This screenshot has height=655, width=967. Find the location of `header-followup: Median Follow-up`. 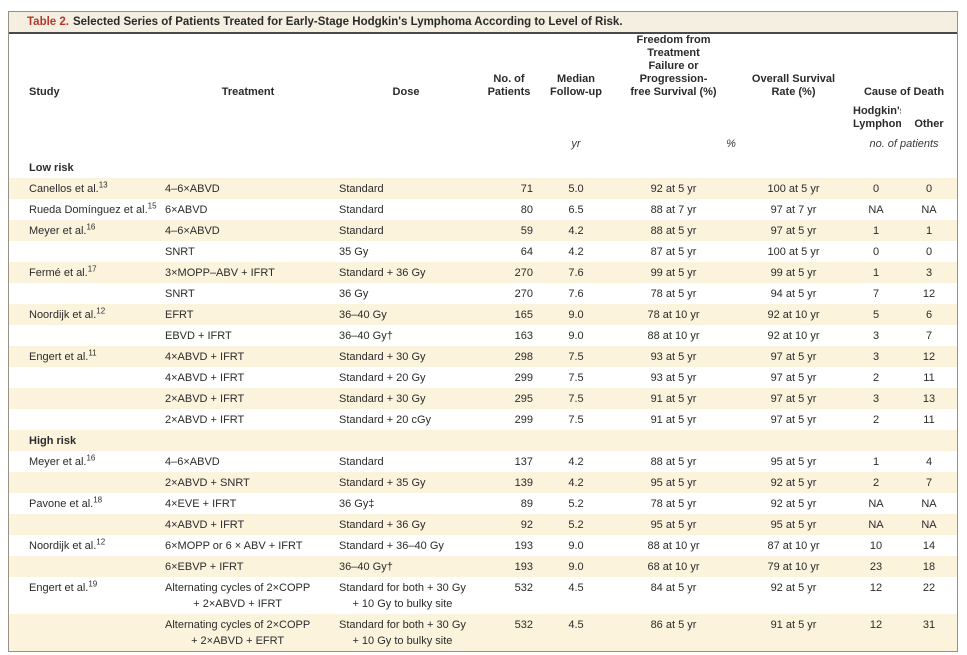

header-followup: Median Follow-up is located at coordinates (576, 85).